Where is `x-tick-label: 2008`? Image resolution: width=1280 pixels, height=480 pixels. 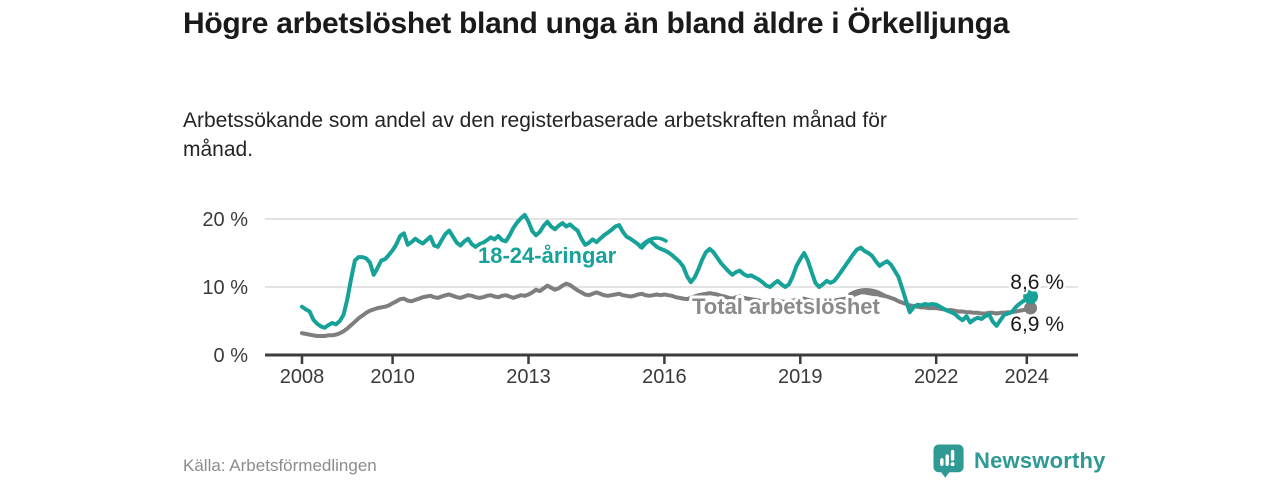 x-tick-label: 2008 is located at coordinates (302, 377).